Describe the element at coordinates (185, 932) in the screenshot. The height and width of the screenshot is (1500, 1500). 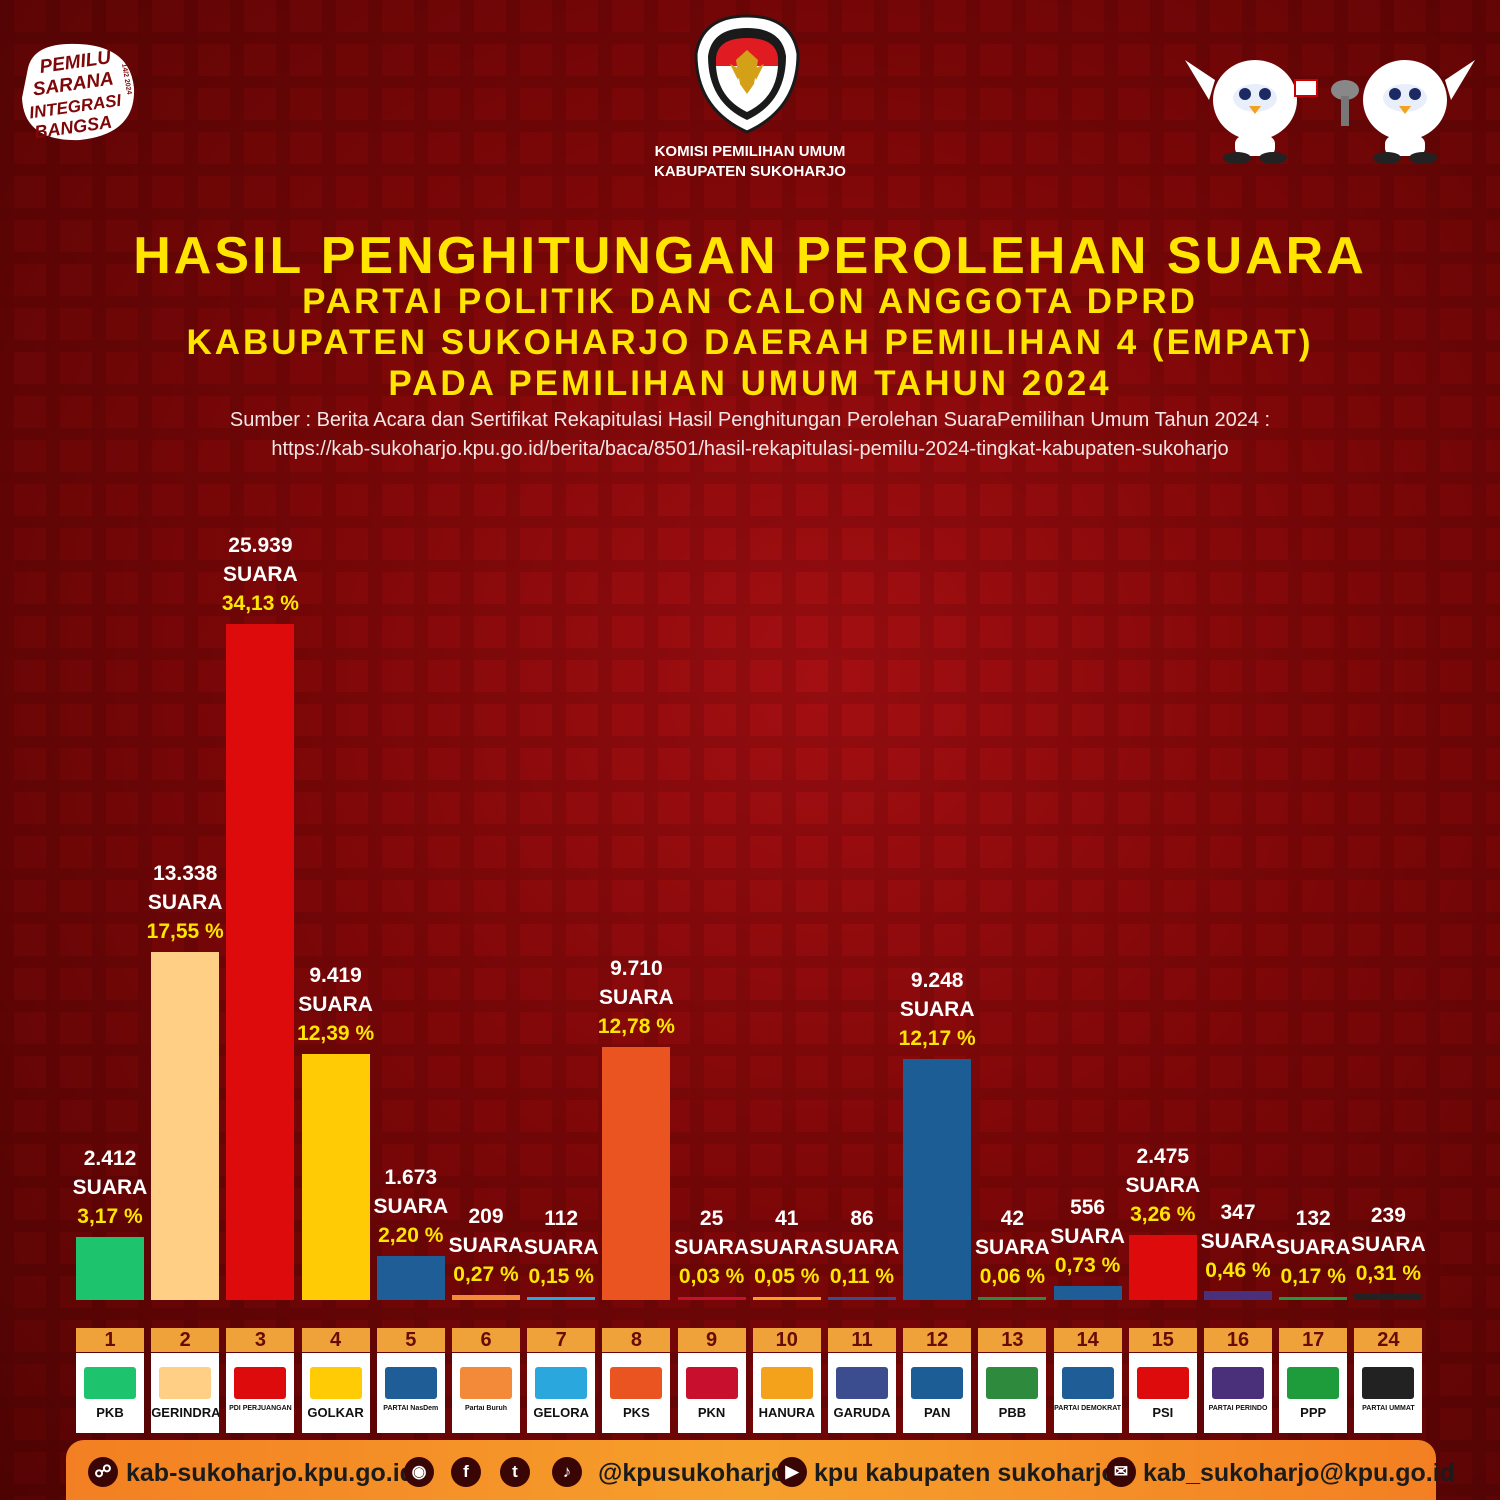
I see `percent-label: 17,55 %` at that location.